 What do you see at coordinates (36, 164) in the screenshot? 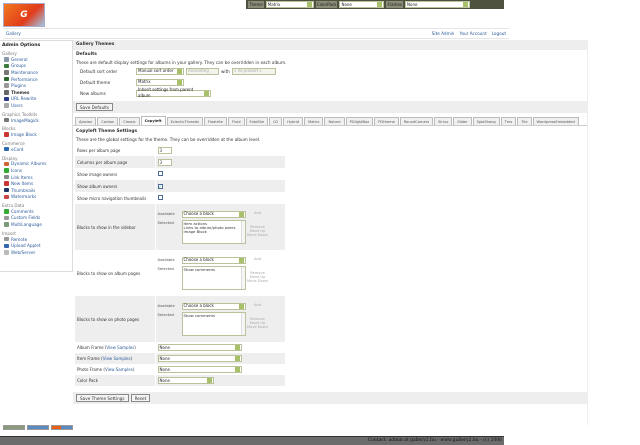
I see `sidebar-item-dynamic-albums: Dynamic Albums` at bounding box center [36, 164].